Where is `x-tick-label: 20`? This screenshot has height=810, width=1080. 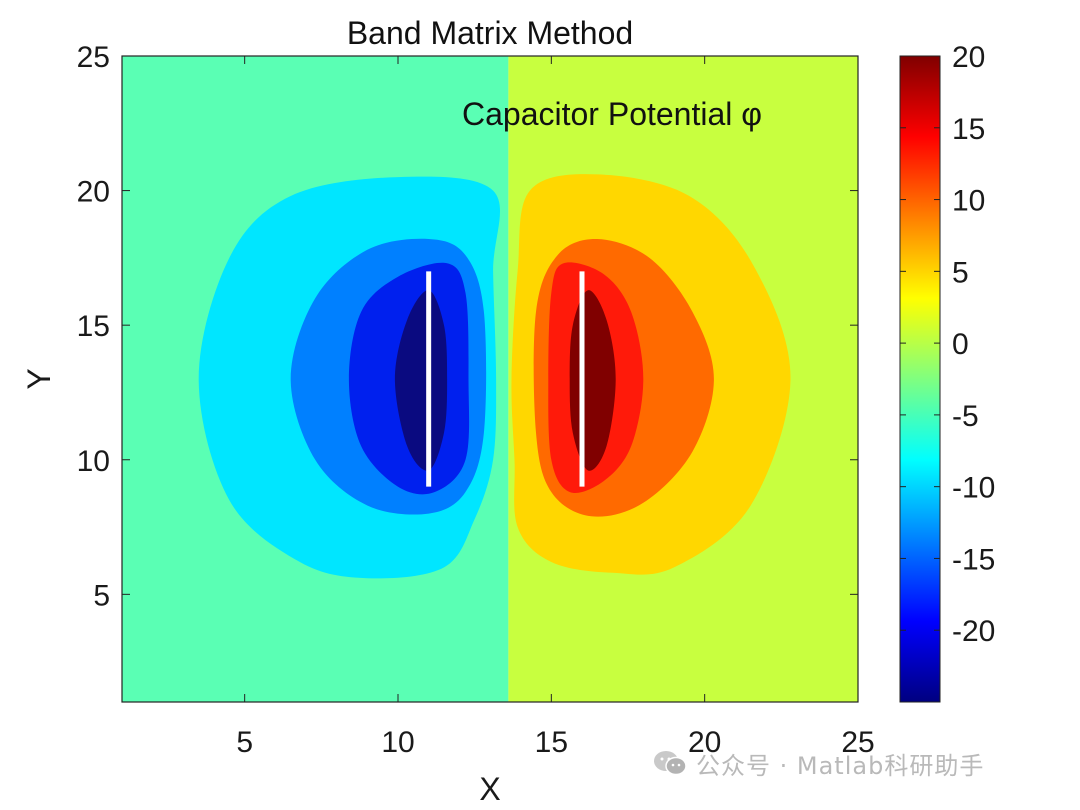
x-tick-label: 20 is located at coordinates (704, 742).